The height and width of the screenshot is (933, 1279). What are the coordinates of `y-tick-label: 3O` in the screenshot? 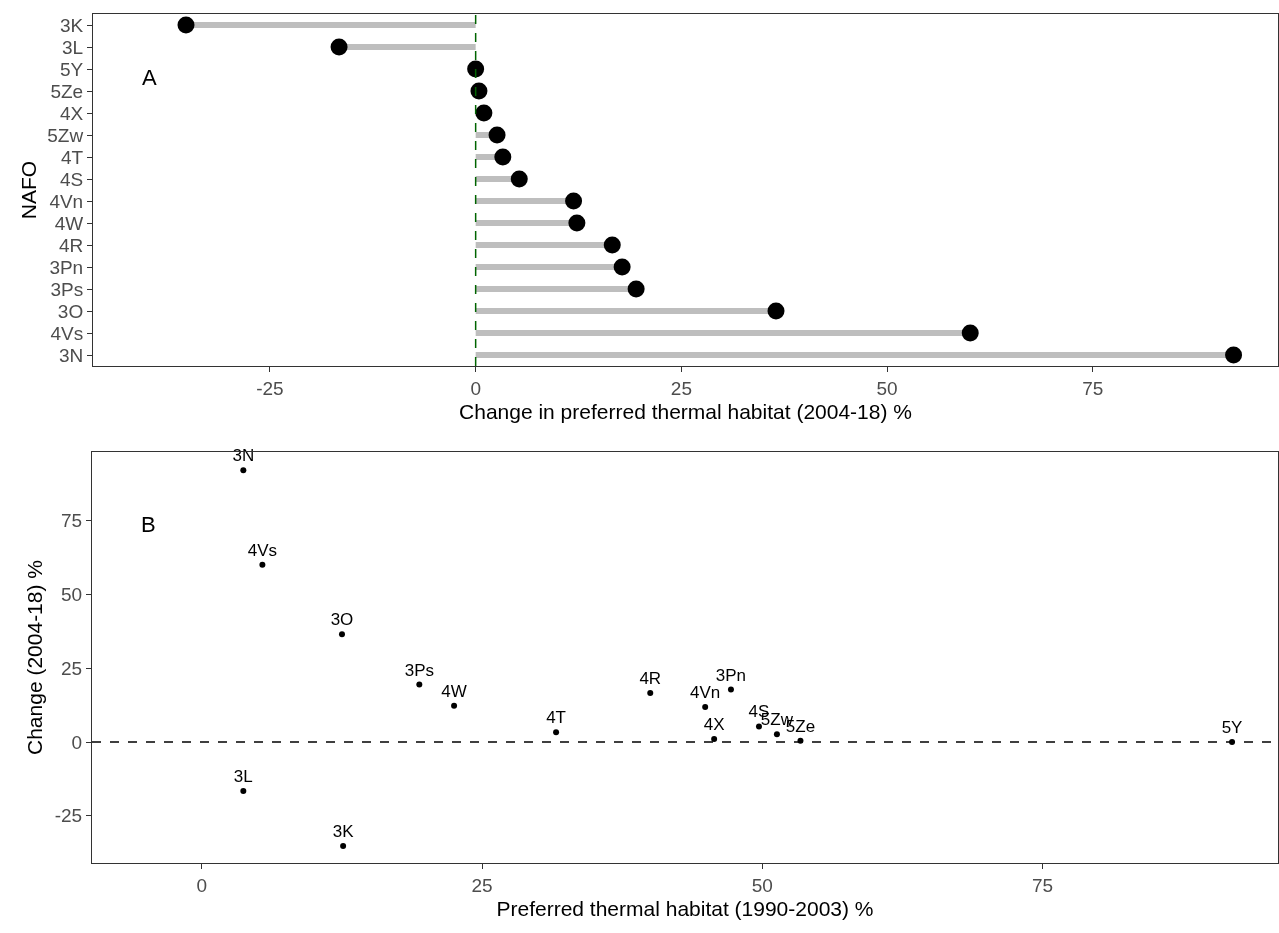 It's located at (70, 311).